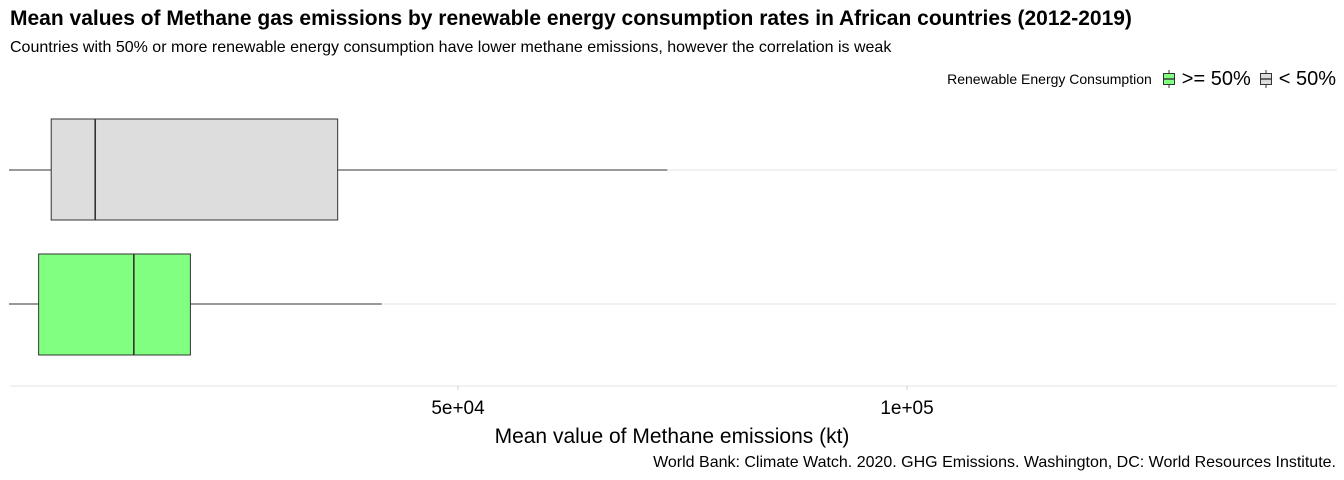 The height and width of the screenshot is (480, 1344). Describe the element at coordinates (1265, 79) in the screenshot. I see `legend-key-low-icon` at that location.